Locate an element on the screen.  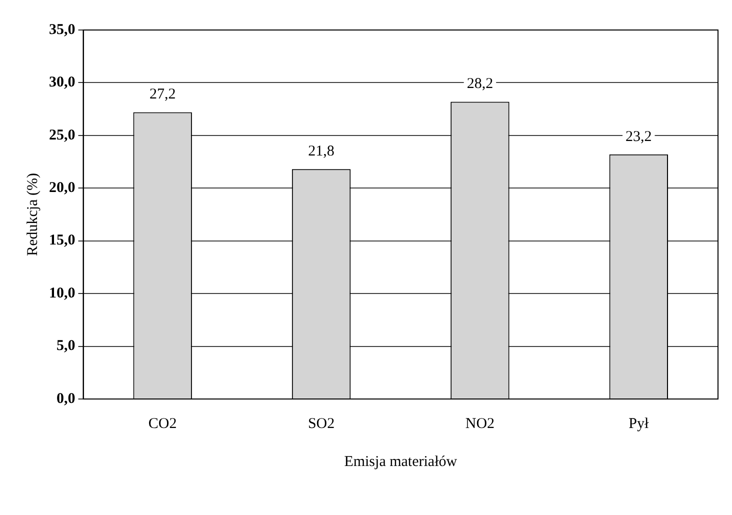
y-tick-label: 0,0 is located at coordinates (66, 398).